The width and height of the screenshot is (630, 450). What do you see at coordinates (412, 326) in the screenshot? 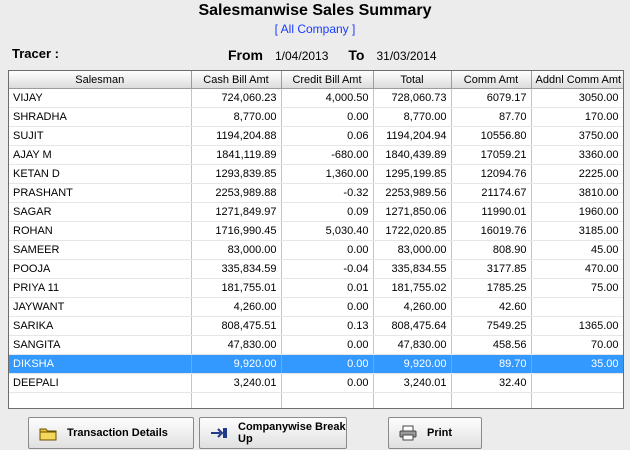
I see `amount-cell: 808,475.64` at bounding box center [412, 326].